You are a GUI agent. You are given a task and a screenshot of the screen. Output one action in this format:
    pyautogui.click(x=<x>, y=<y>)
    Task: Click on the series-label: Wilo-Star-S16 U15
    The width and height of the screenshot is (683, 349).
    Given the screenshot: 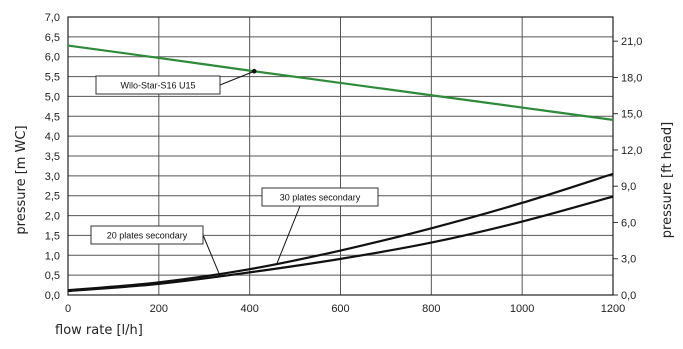 What is the action you would take?
    pyautogui.click(x=157, y=86)
    